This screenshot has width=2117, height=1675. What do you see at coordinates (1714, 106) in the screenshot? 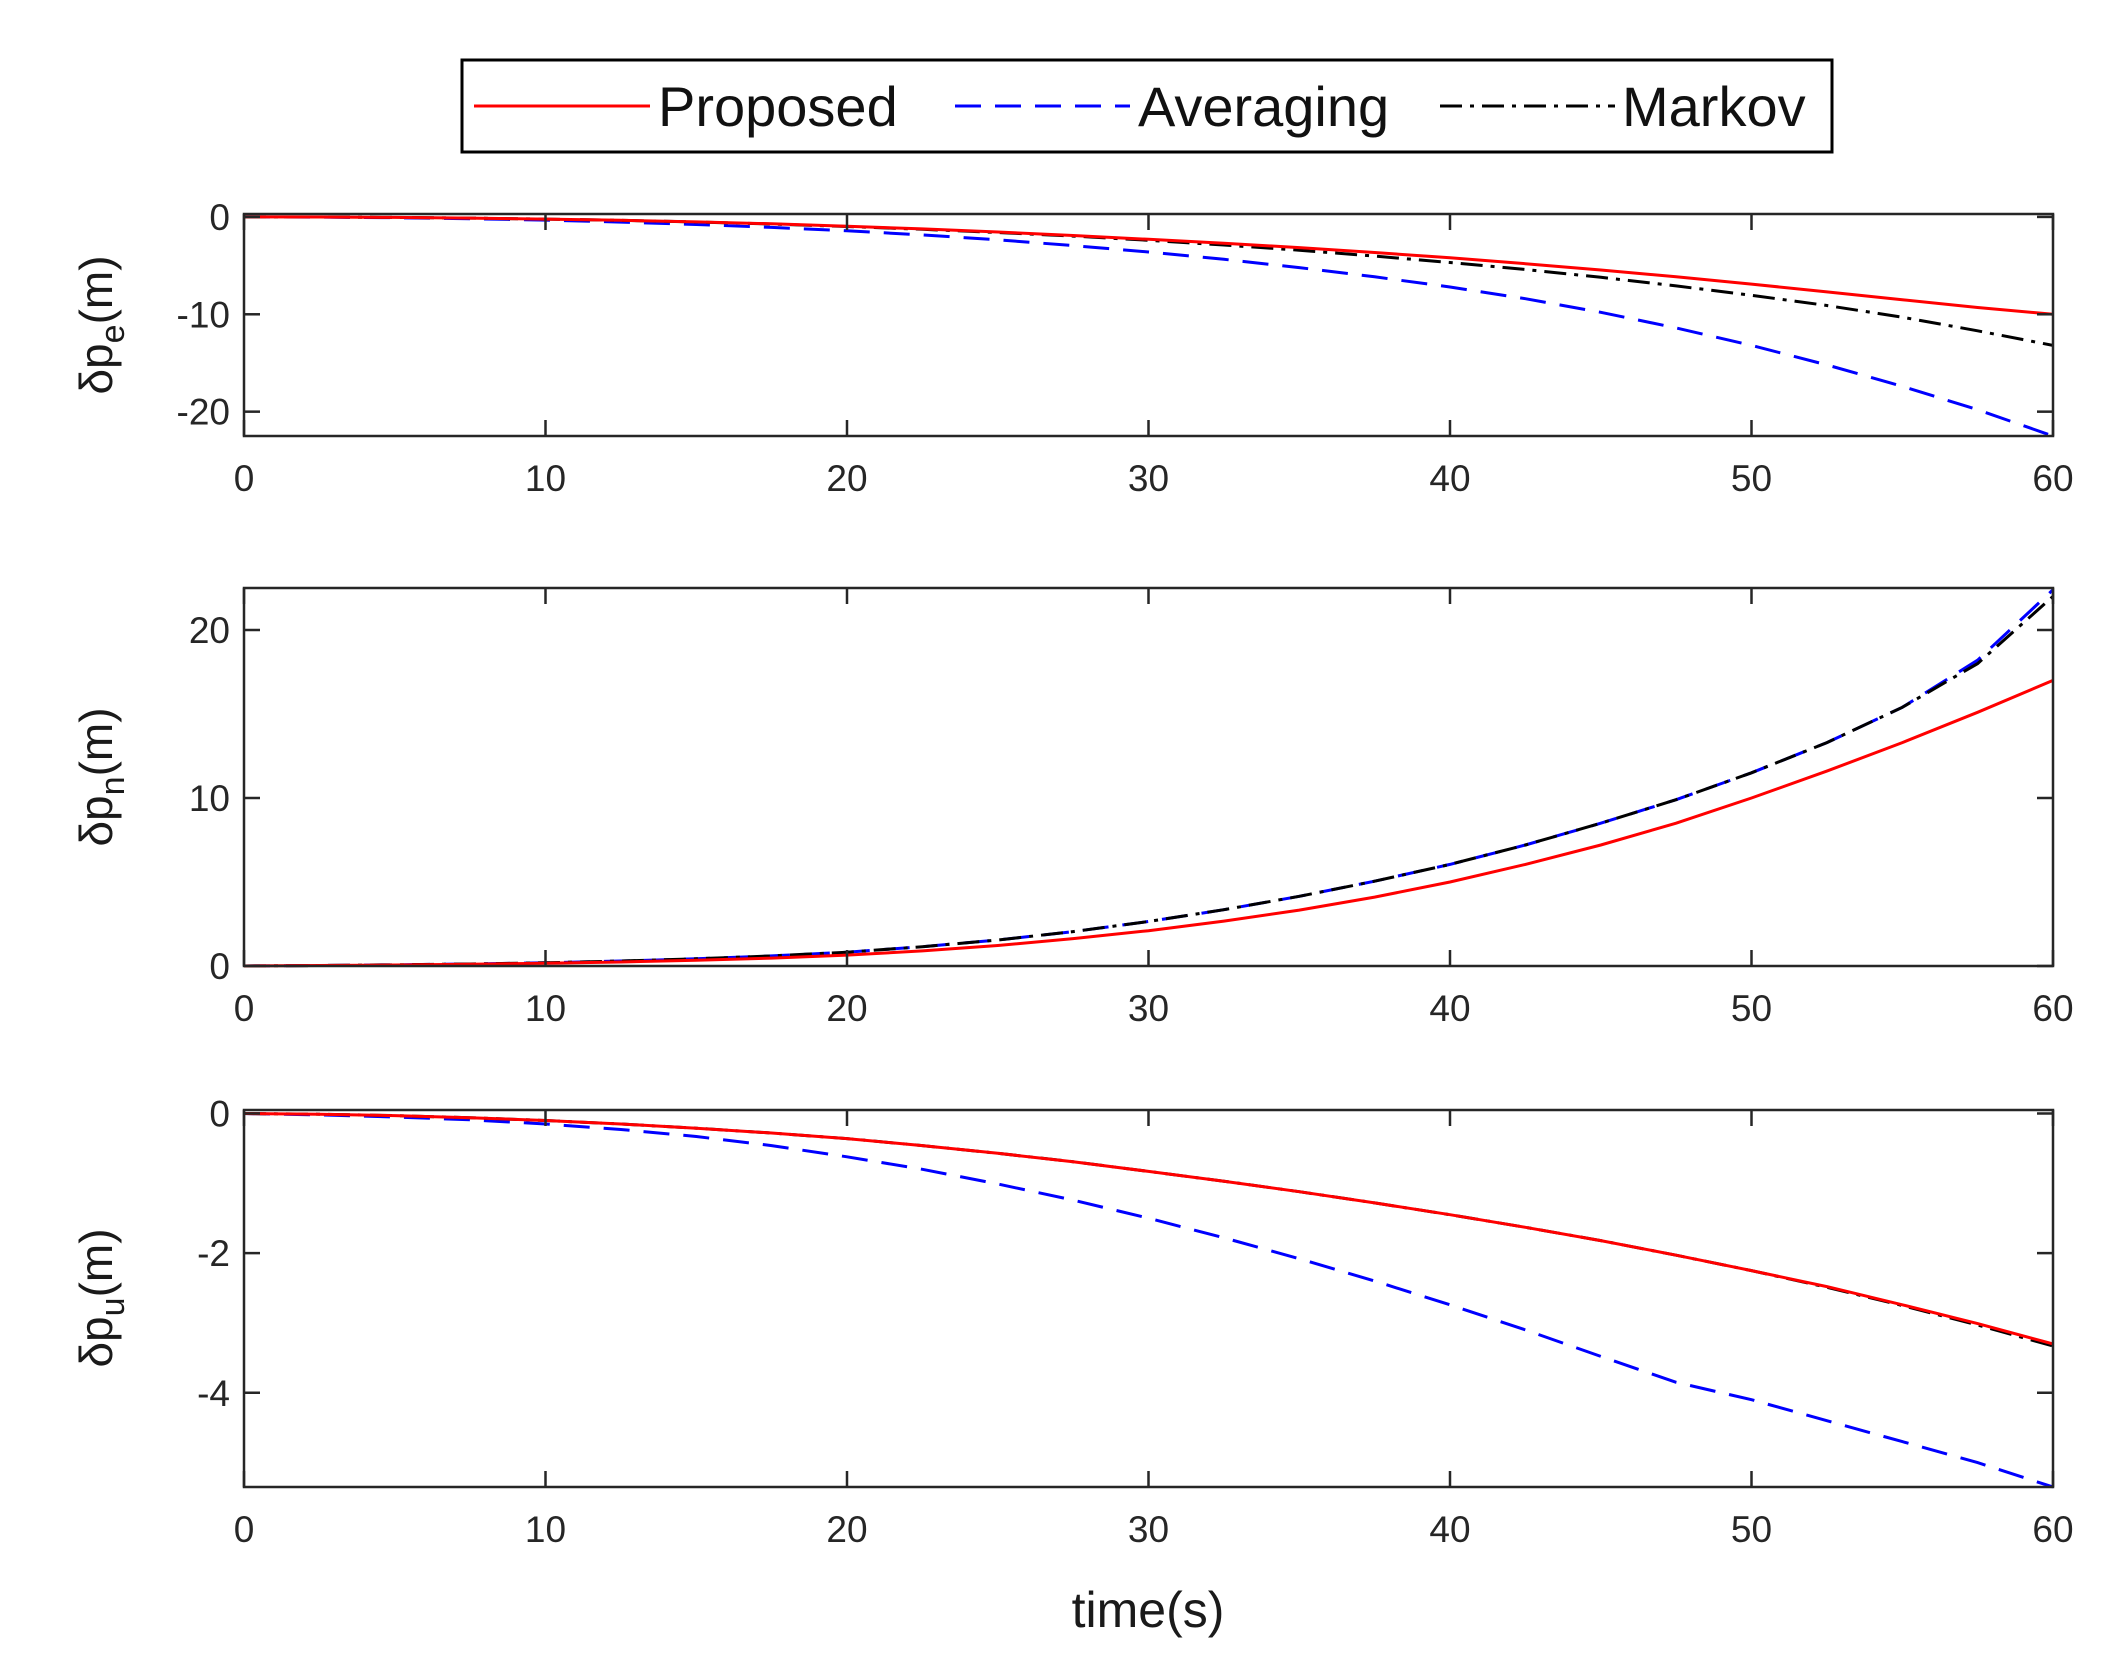
I see `legend-label-markov: Markov` at bounding box center [1714, 106].